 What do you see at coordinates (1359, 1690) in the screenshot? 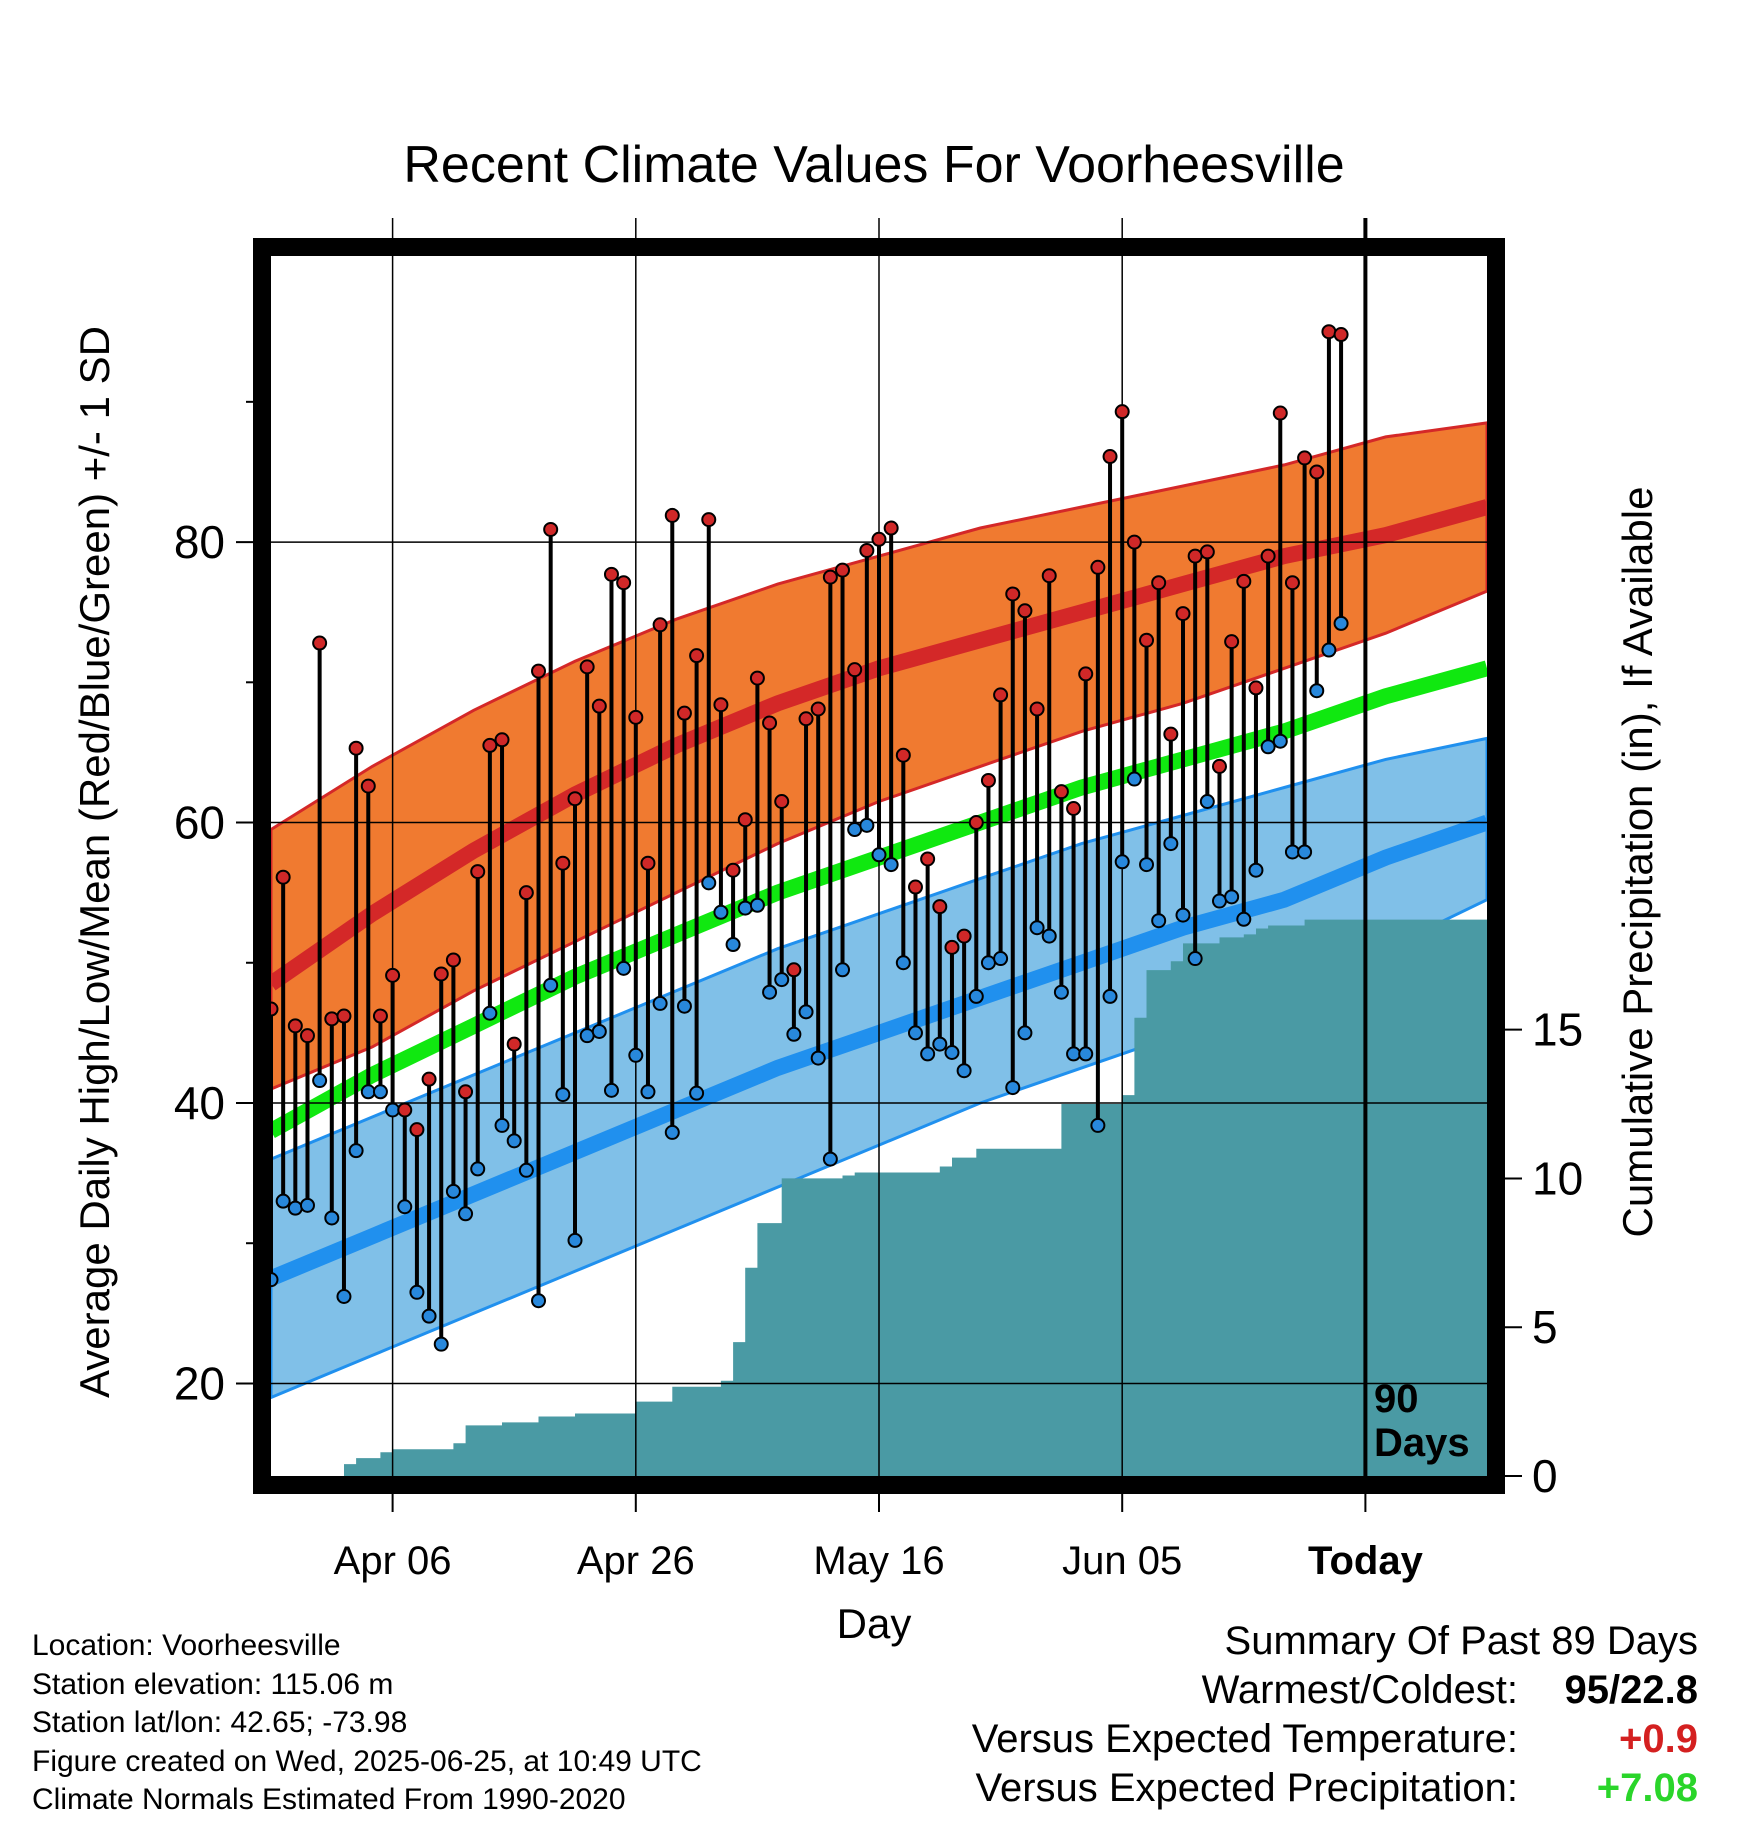
I see `summary-warmest-label: Warmest/Coldest:` at bounding box center [1359, 1690].